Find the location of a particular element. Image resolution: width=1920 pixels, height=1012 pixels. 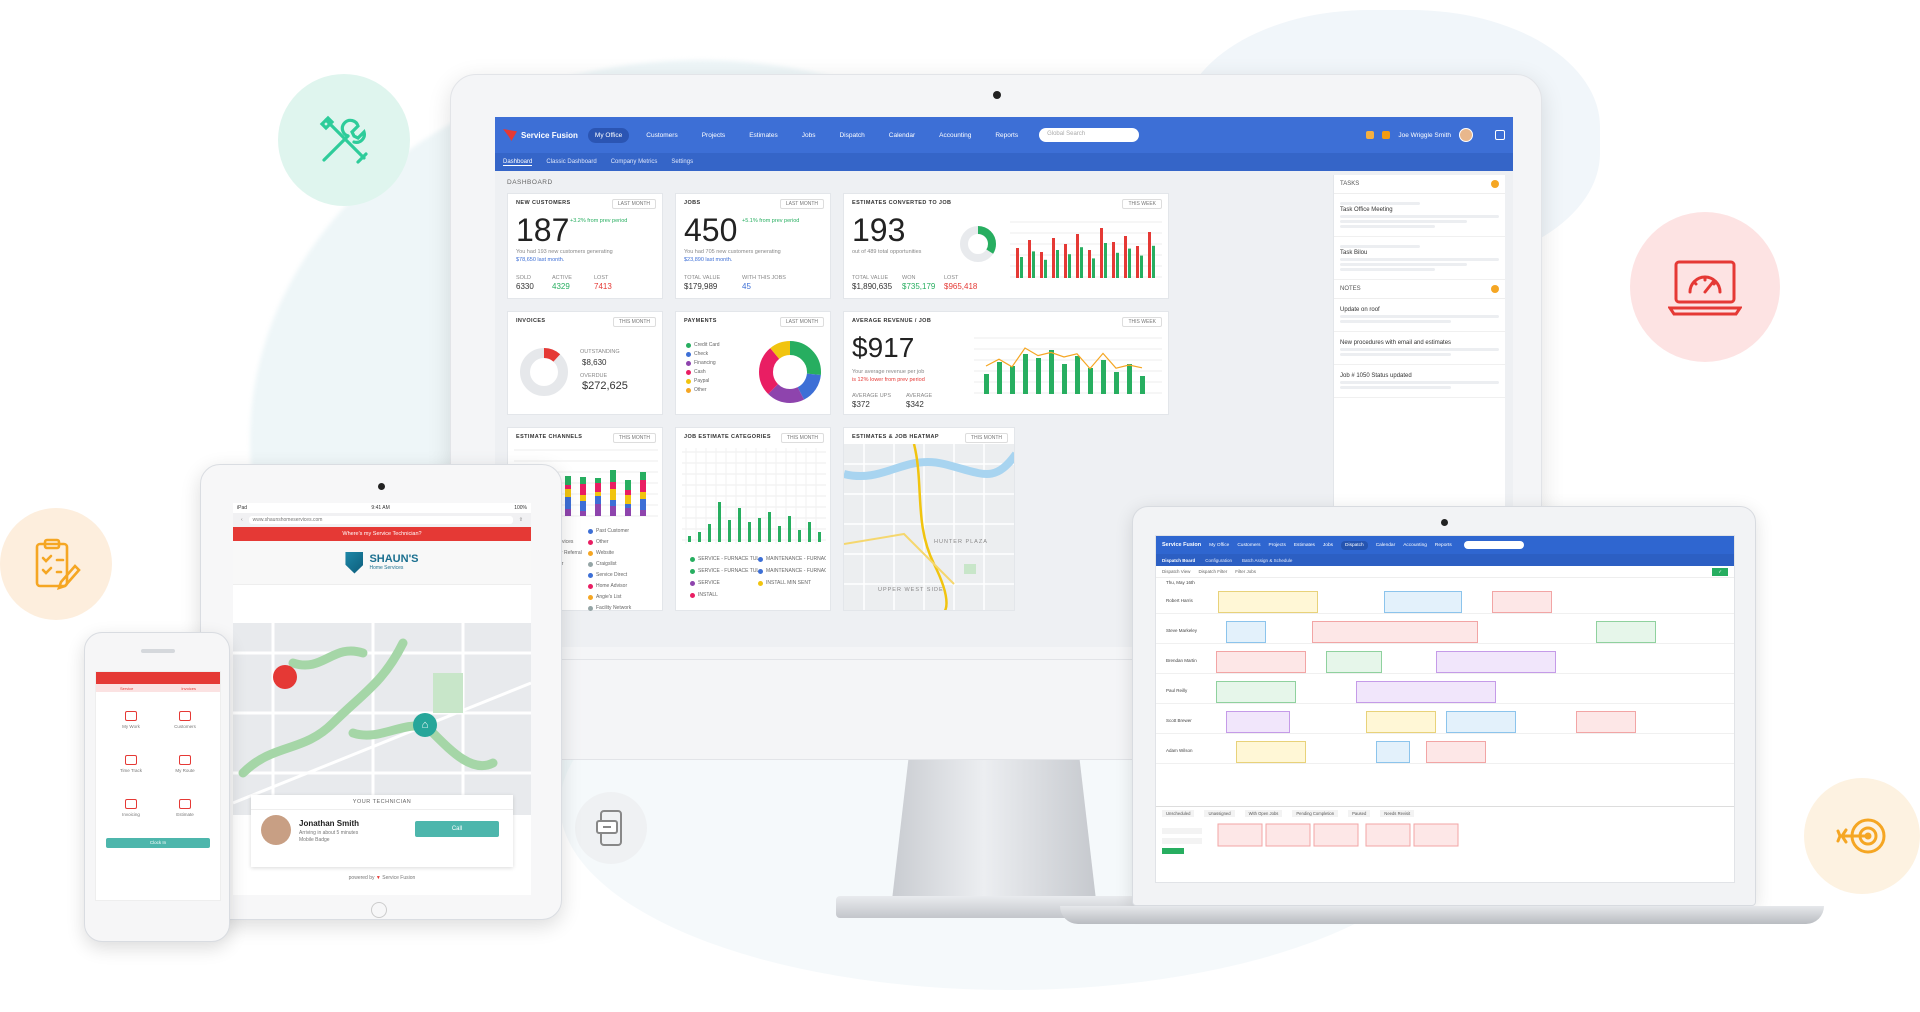

task-item: Task Office Meeting is located at coordinates (1419, 215).